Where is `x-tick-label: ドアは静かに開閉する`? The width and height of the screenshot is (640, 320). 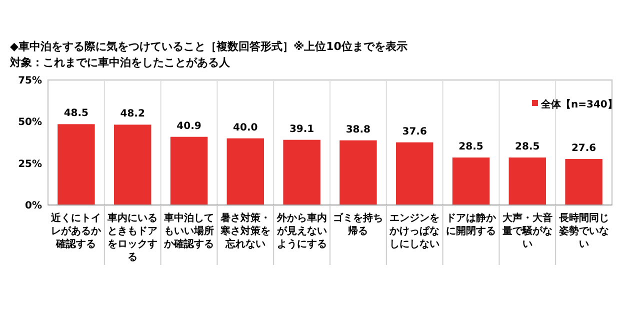 x-tick-label: ドアは静かに開閉する is located at coordinates (471, 224).